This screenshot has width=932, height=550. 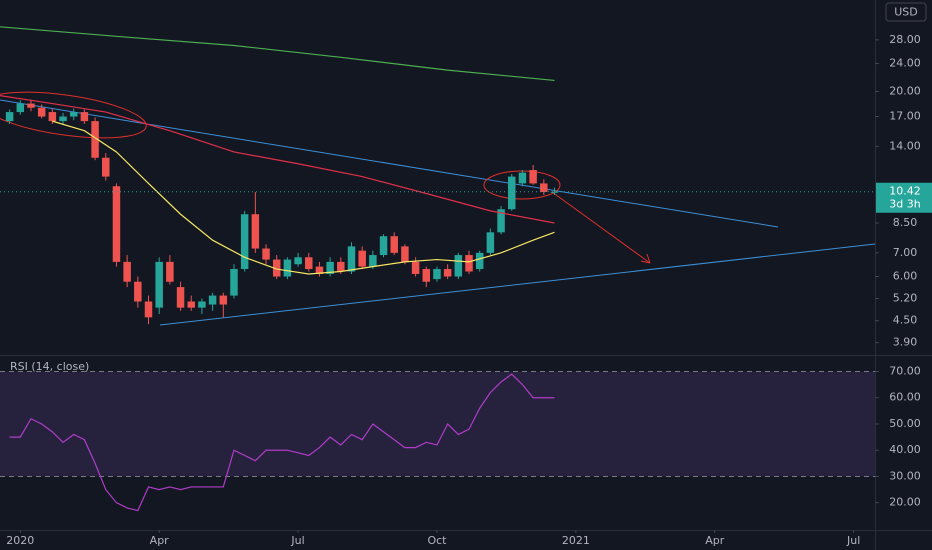 I want to click on arrow, so click(x=601, y=227).